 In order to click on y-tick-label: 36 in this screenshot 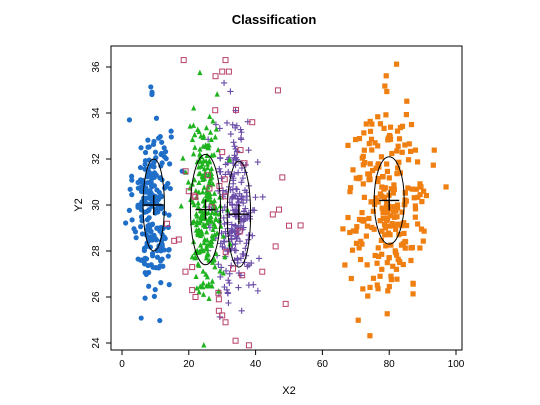, I will do `click(96, 67)`.